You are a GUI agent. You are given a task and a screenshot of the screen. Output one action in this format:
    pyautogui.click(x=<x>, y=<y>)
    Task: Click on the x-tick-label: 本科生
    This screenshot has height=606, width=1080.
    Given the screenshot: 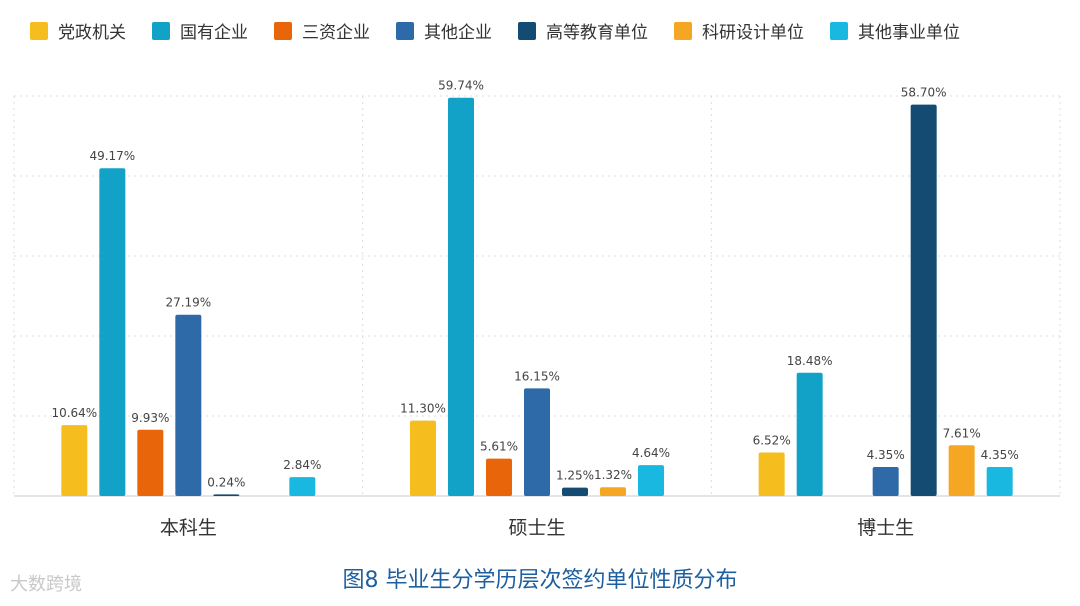 What is the action you would take?
    pyautogui.click(x=188, y=528)
    